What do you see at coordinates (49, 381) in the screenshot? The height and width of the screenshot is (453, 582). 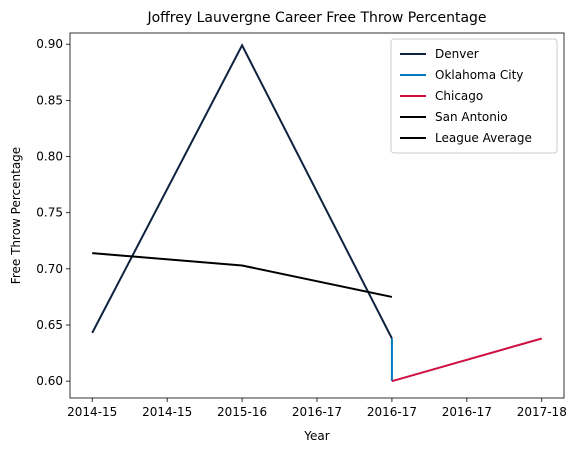 I see `y-tick-label: 0.60` at bounding box center [49, 381].